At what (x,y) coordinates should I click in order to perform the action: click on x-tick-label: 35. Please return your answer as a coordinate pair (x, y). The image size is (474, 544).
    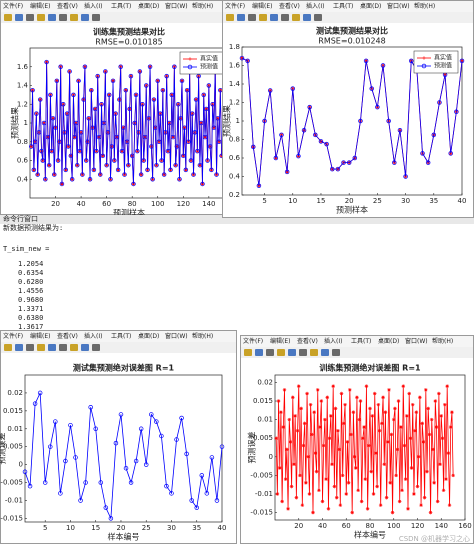
    Looking at the image, I should click on (196, 528).